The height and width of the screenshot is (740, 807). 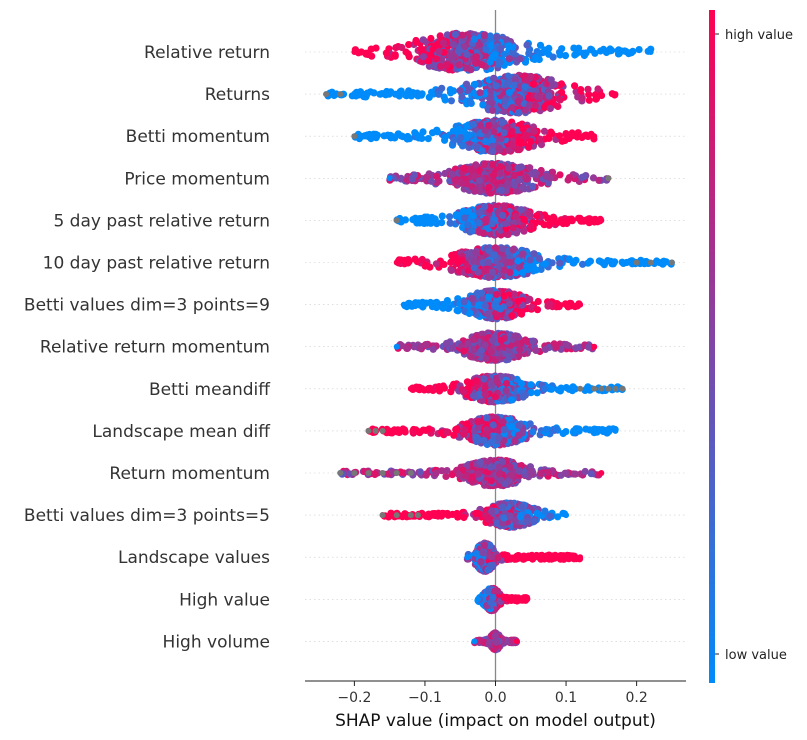 I want to click on feature-label: High volume, so click(x=216, y=642).